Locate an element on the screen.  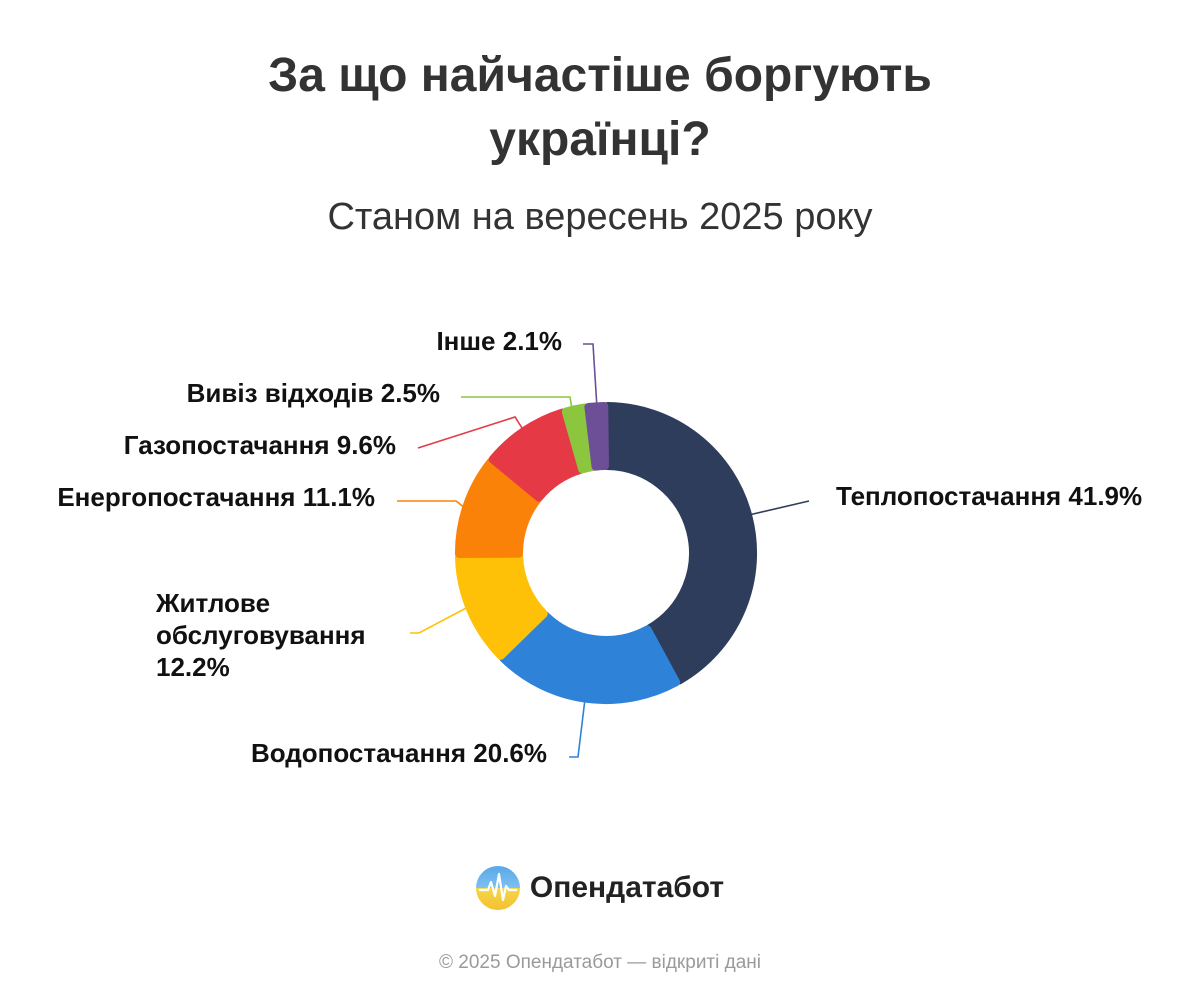
chart-title-line-1: За що найчастіше боргують is located at coordinates (600, 75).